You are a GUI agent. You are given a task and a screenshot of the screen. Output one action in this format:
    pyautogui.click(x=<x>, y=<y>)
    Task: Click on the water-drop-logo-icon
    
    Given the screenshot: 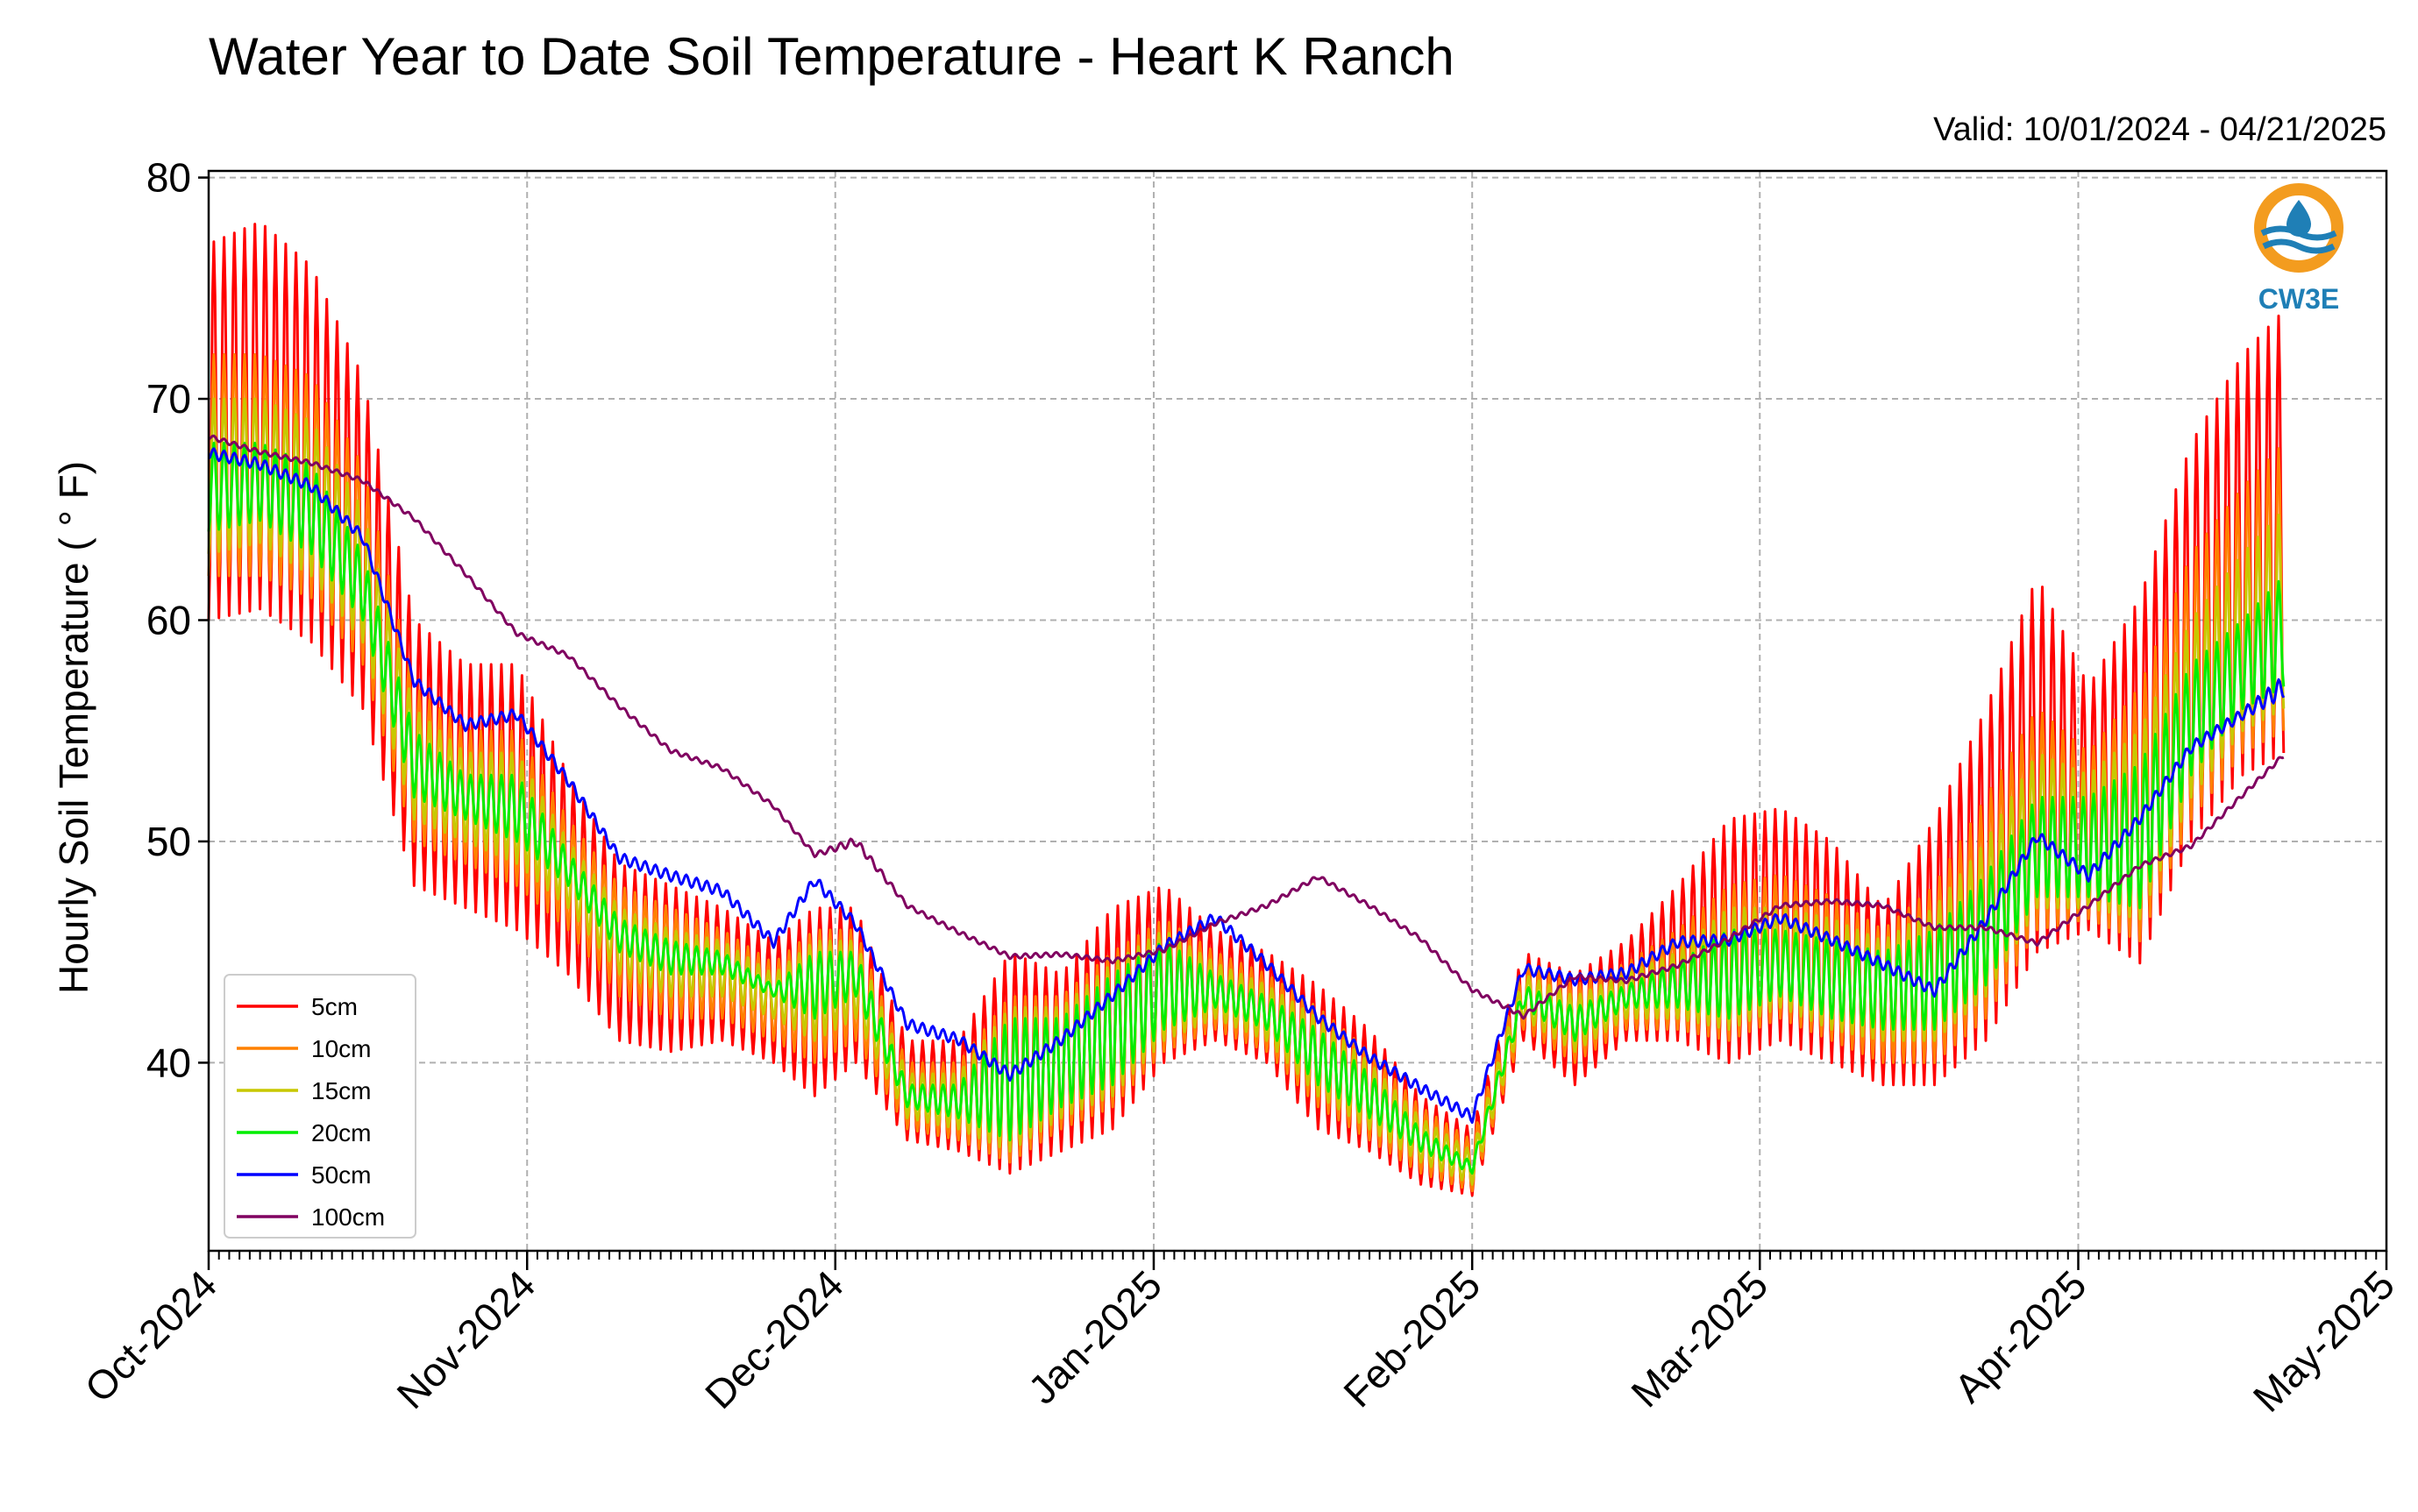 What is the action you would take?
    pyautogui.click(x=2298, y=228)
    